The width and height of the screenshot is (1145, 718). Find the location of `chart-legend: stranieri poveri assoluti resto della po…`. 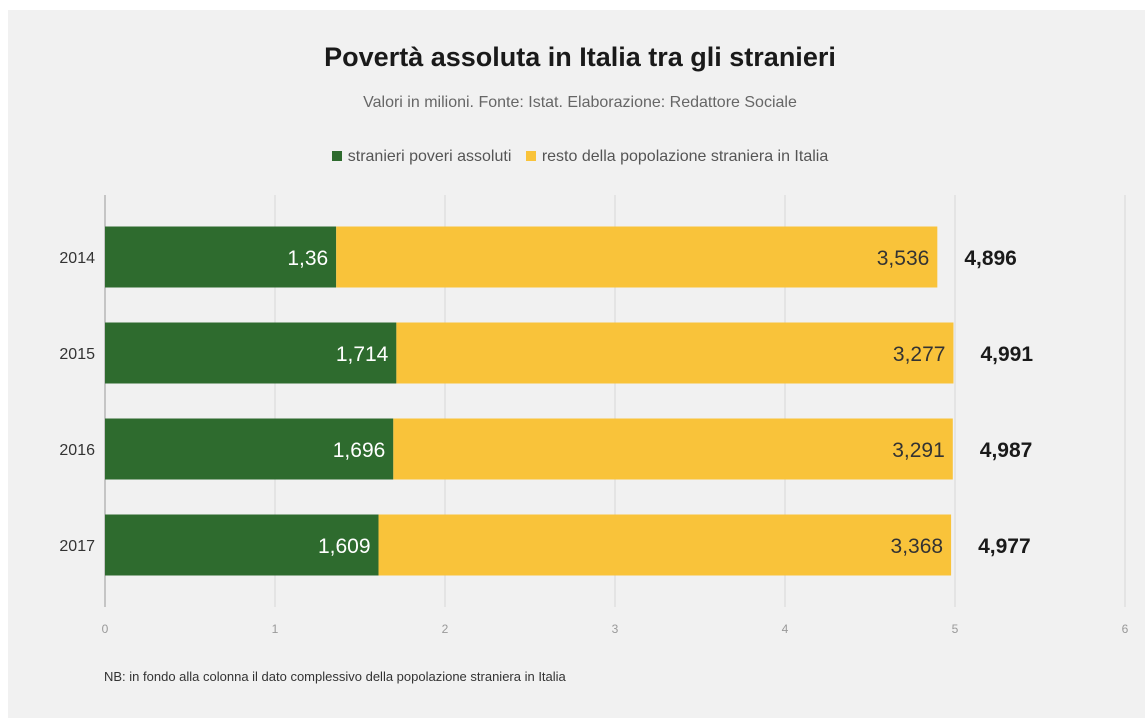

chart-legend: stranieri poveri assoluti resto della po… is located at coordinates (572, 157).